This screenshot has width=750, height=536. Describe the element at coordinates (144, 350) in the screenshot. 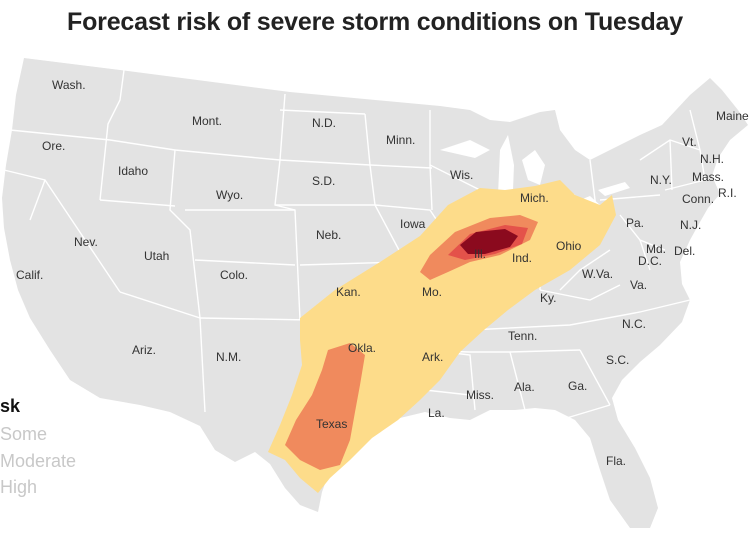

I see `state-label-ariz: Ariz.` at that location.